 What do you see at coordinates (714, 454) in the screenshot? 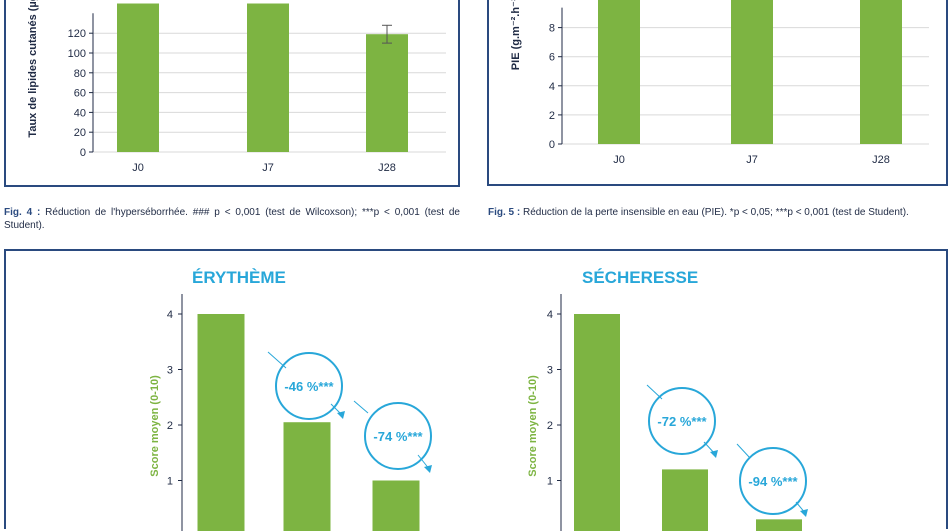
I see `arrowhead` at bounding box center [714, 454].